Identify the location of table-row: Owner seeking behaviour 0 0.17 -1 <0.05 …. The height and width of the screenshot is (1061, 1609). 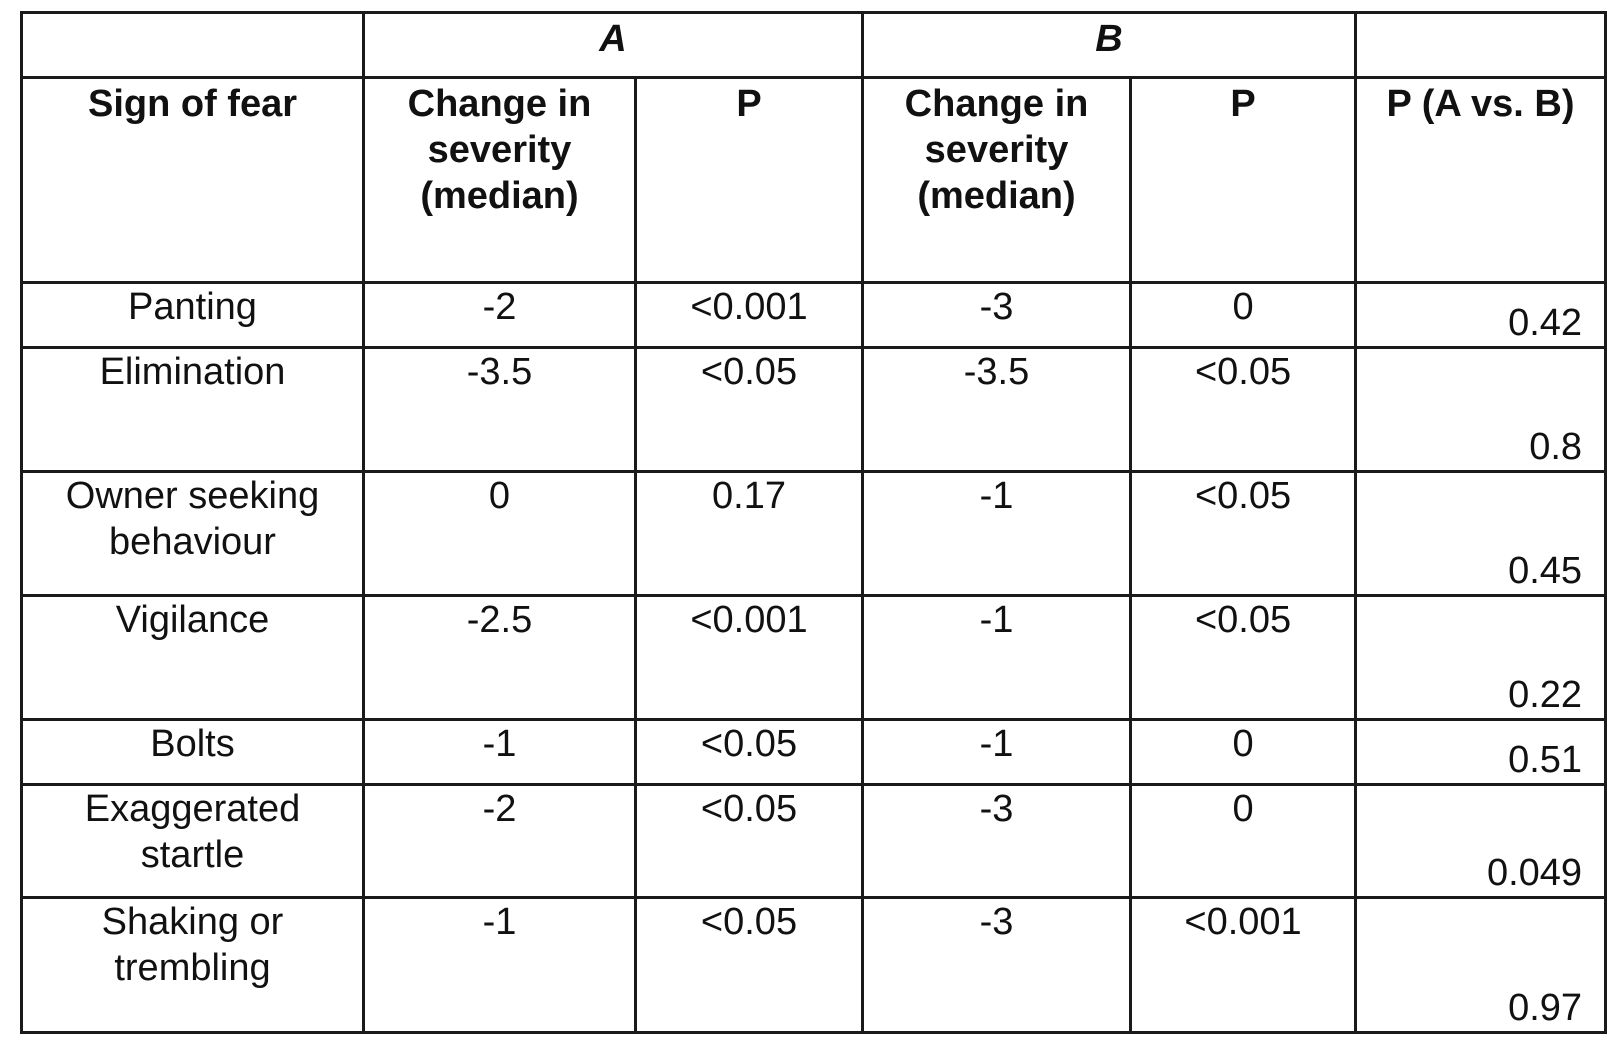
(814, 534).